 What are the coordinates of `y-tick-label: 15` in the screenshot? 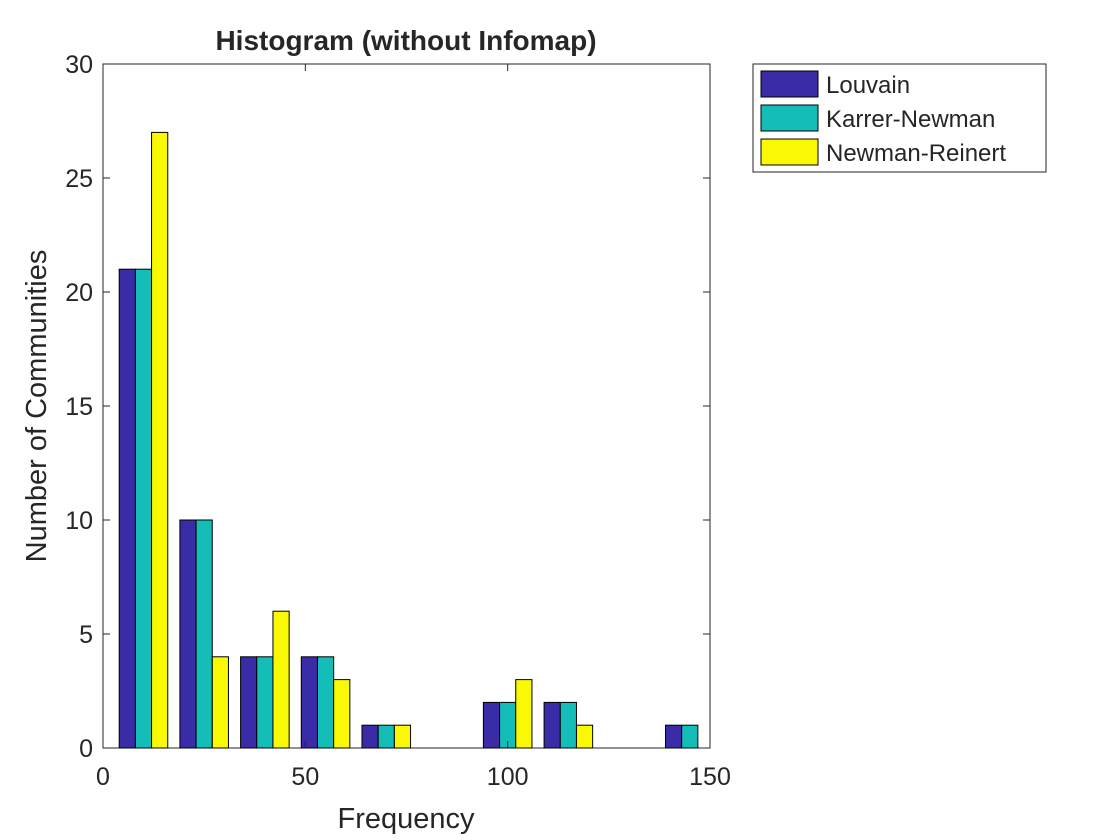 It's located at (79, 407).